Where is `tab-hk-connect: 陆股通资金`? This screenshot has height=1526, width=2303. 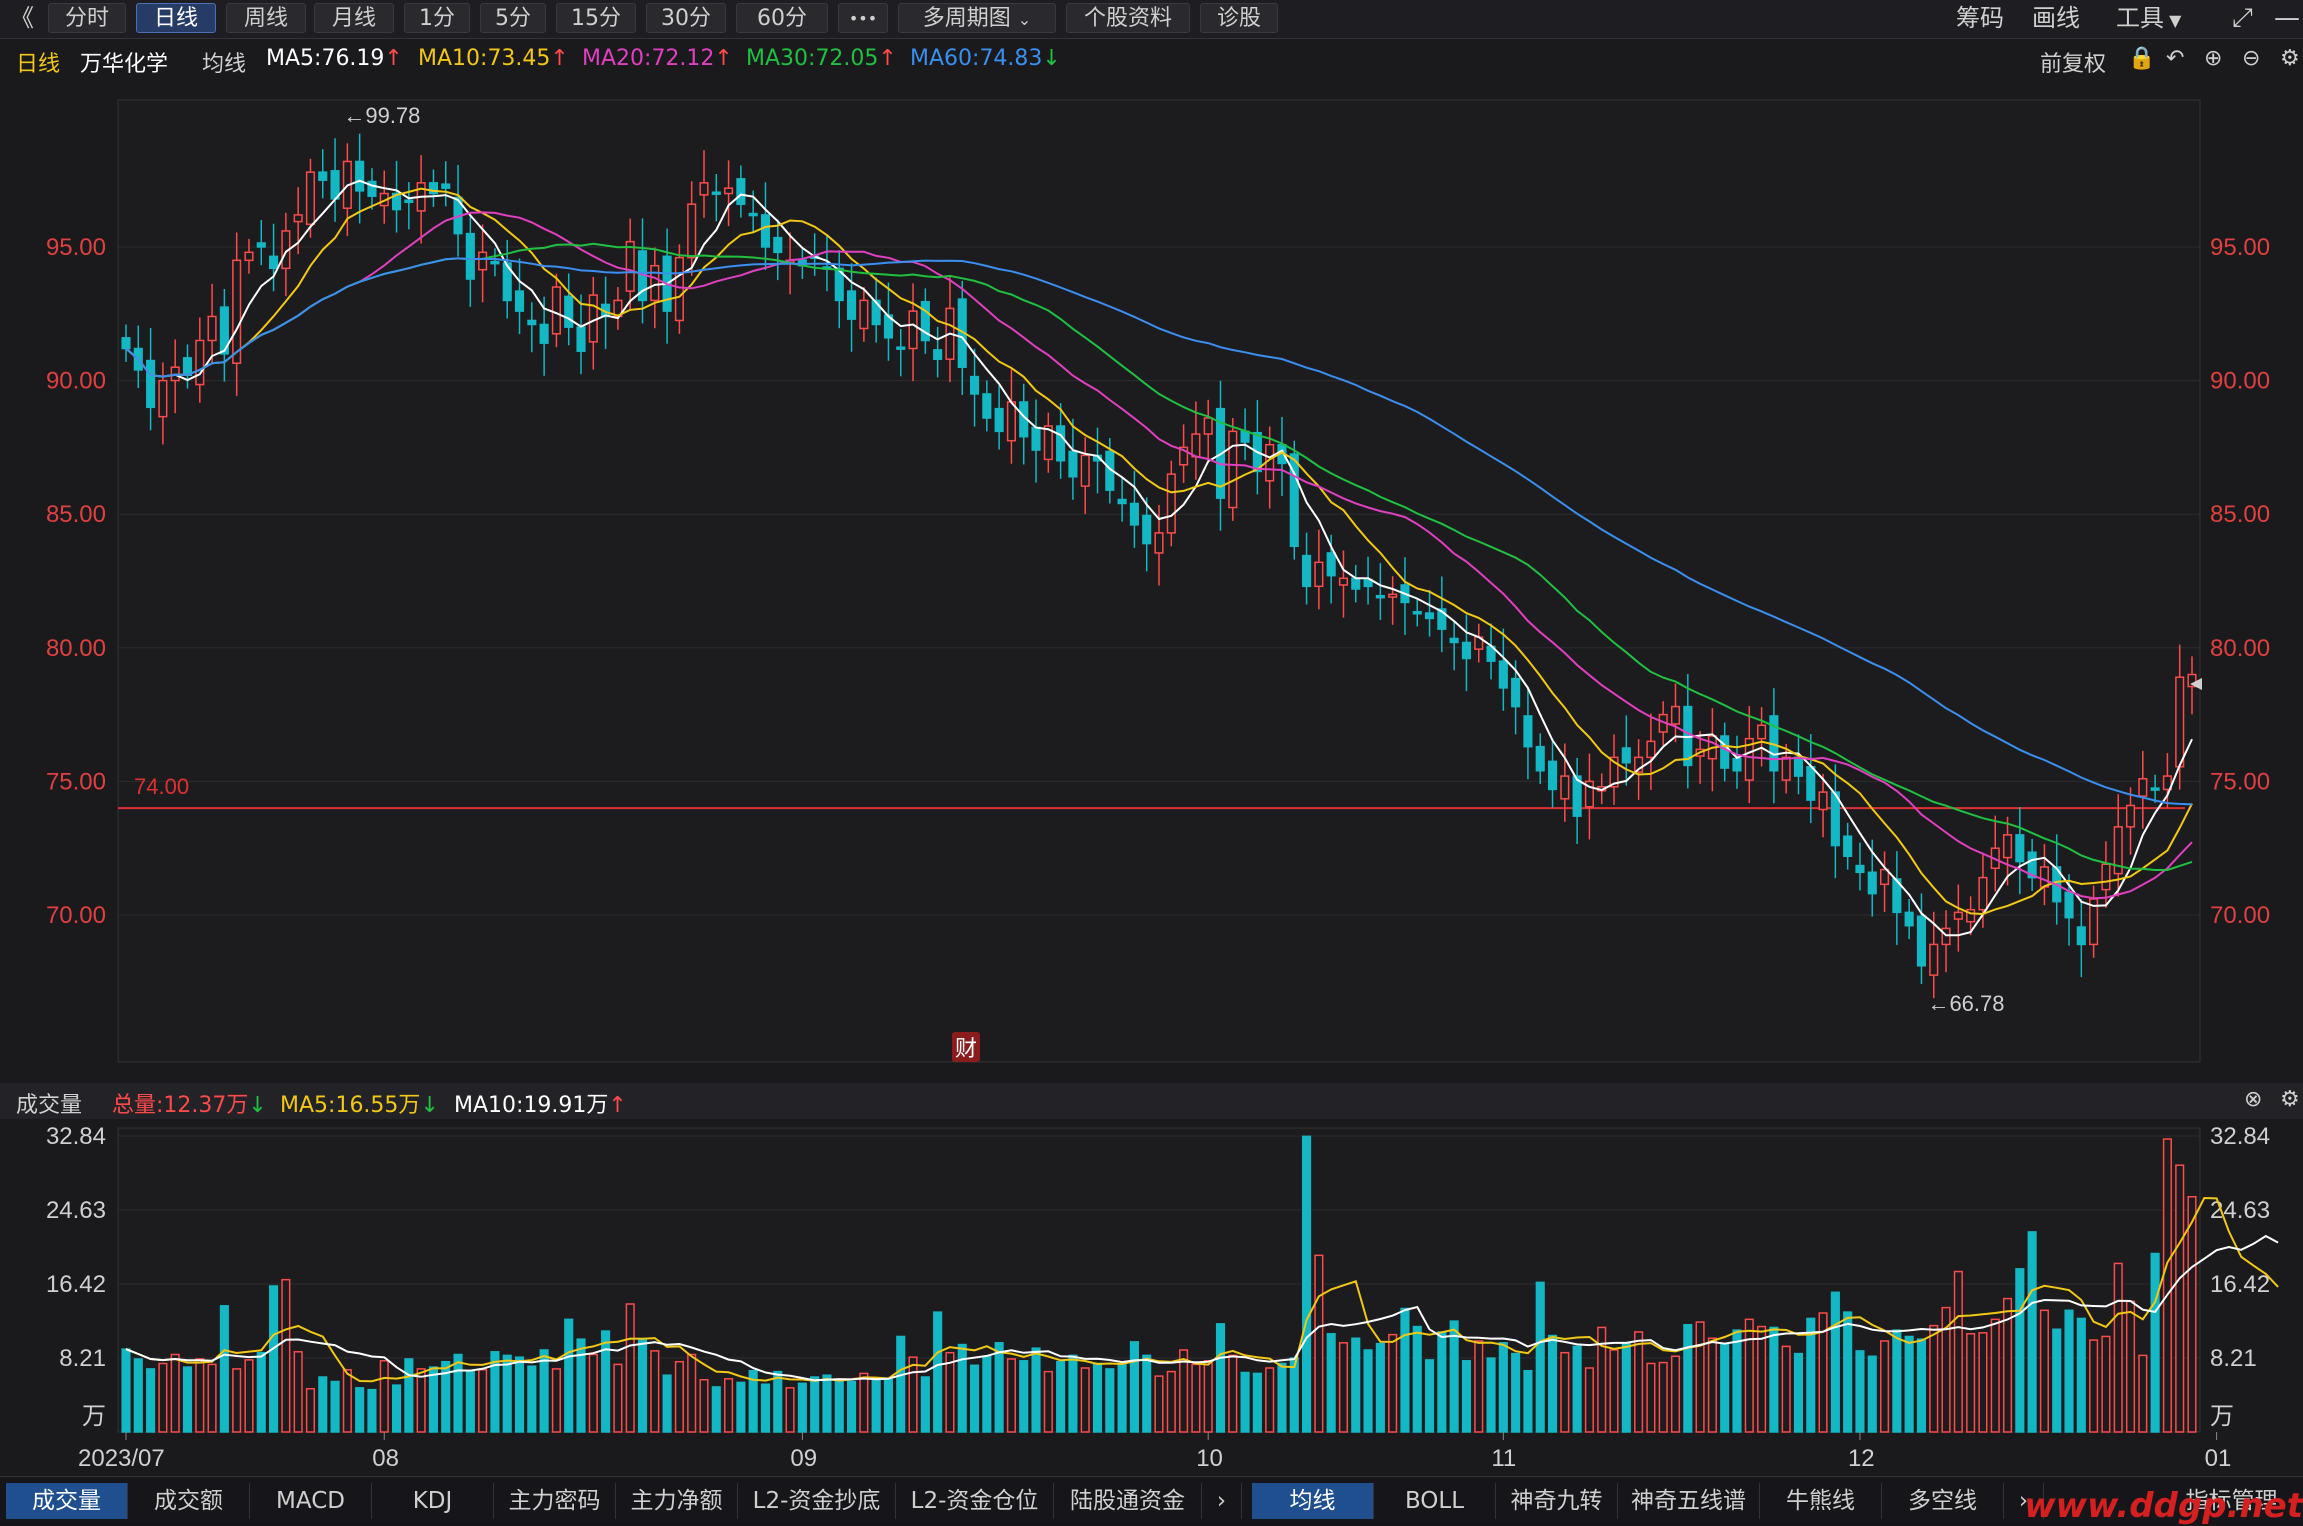 tab-hk-connect: 陆股通资金 is located at coordinates (1128, 1501).